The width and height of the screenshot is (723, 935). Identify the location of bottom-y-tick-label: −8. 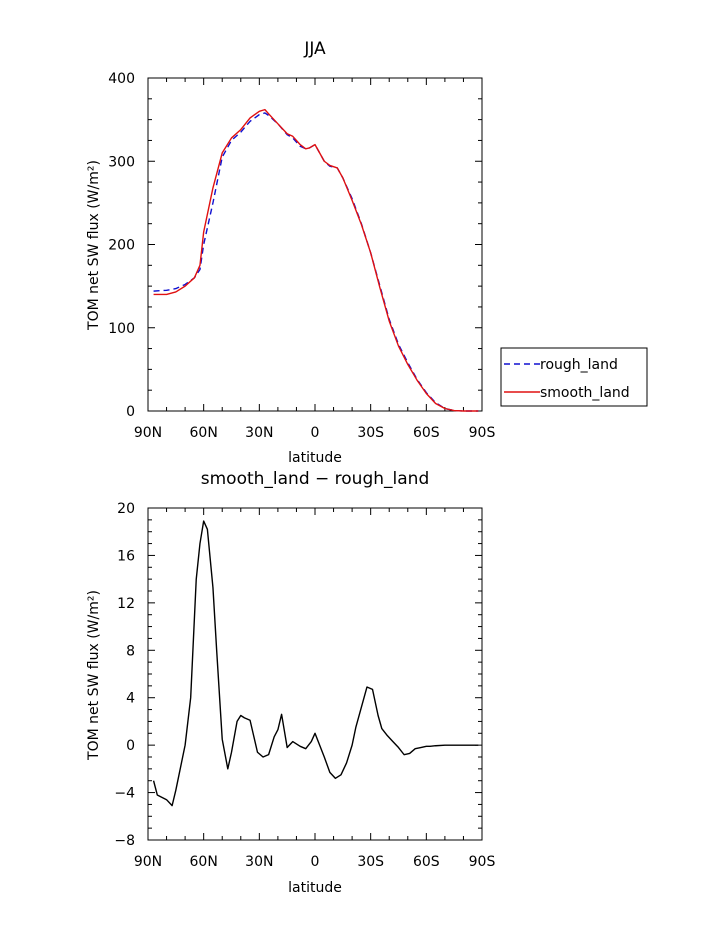
(124, 841).